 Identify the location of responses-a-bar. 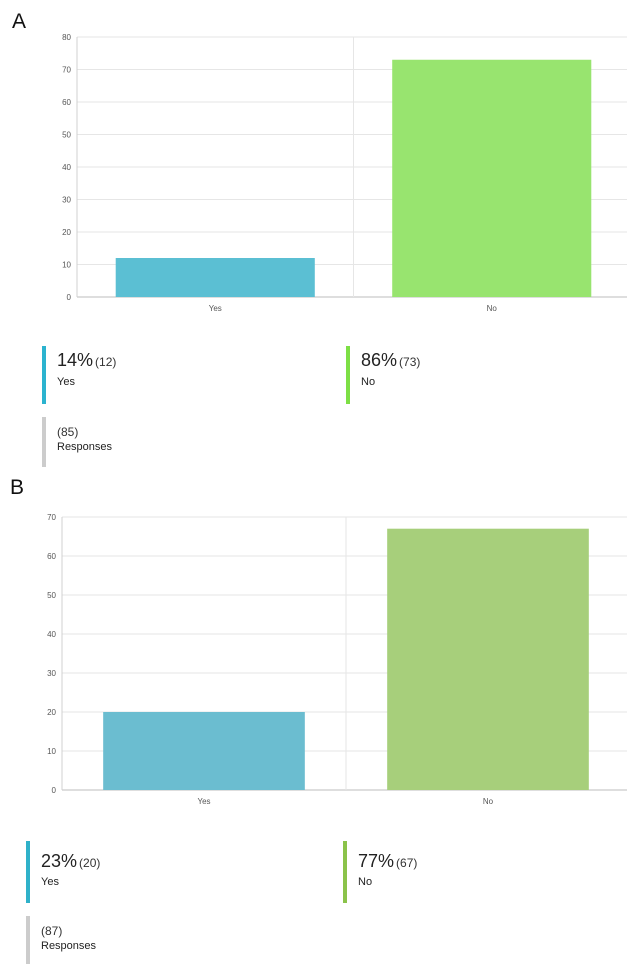
(44, 442).